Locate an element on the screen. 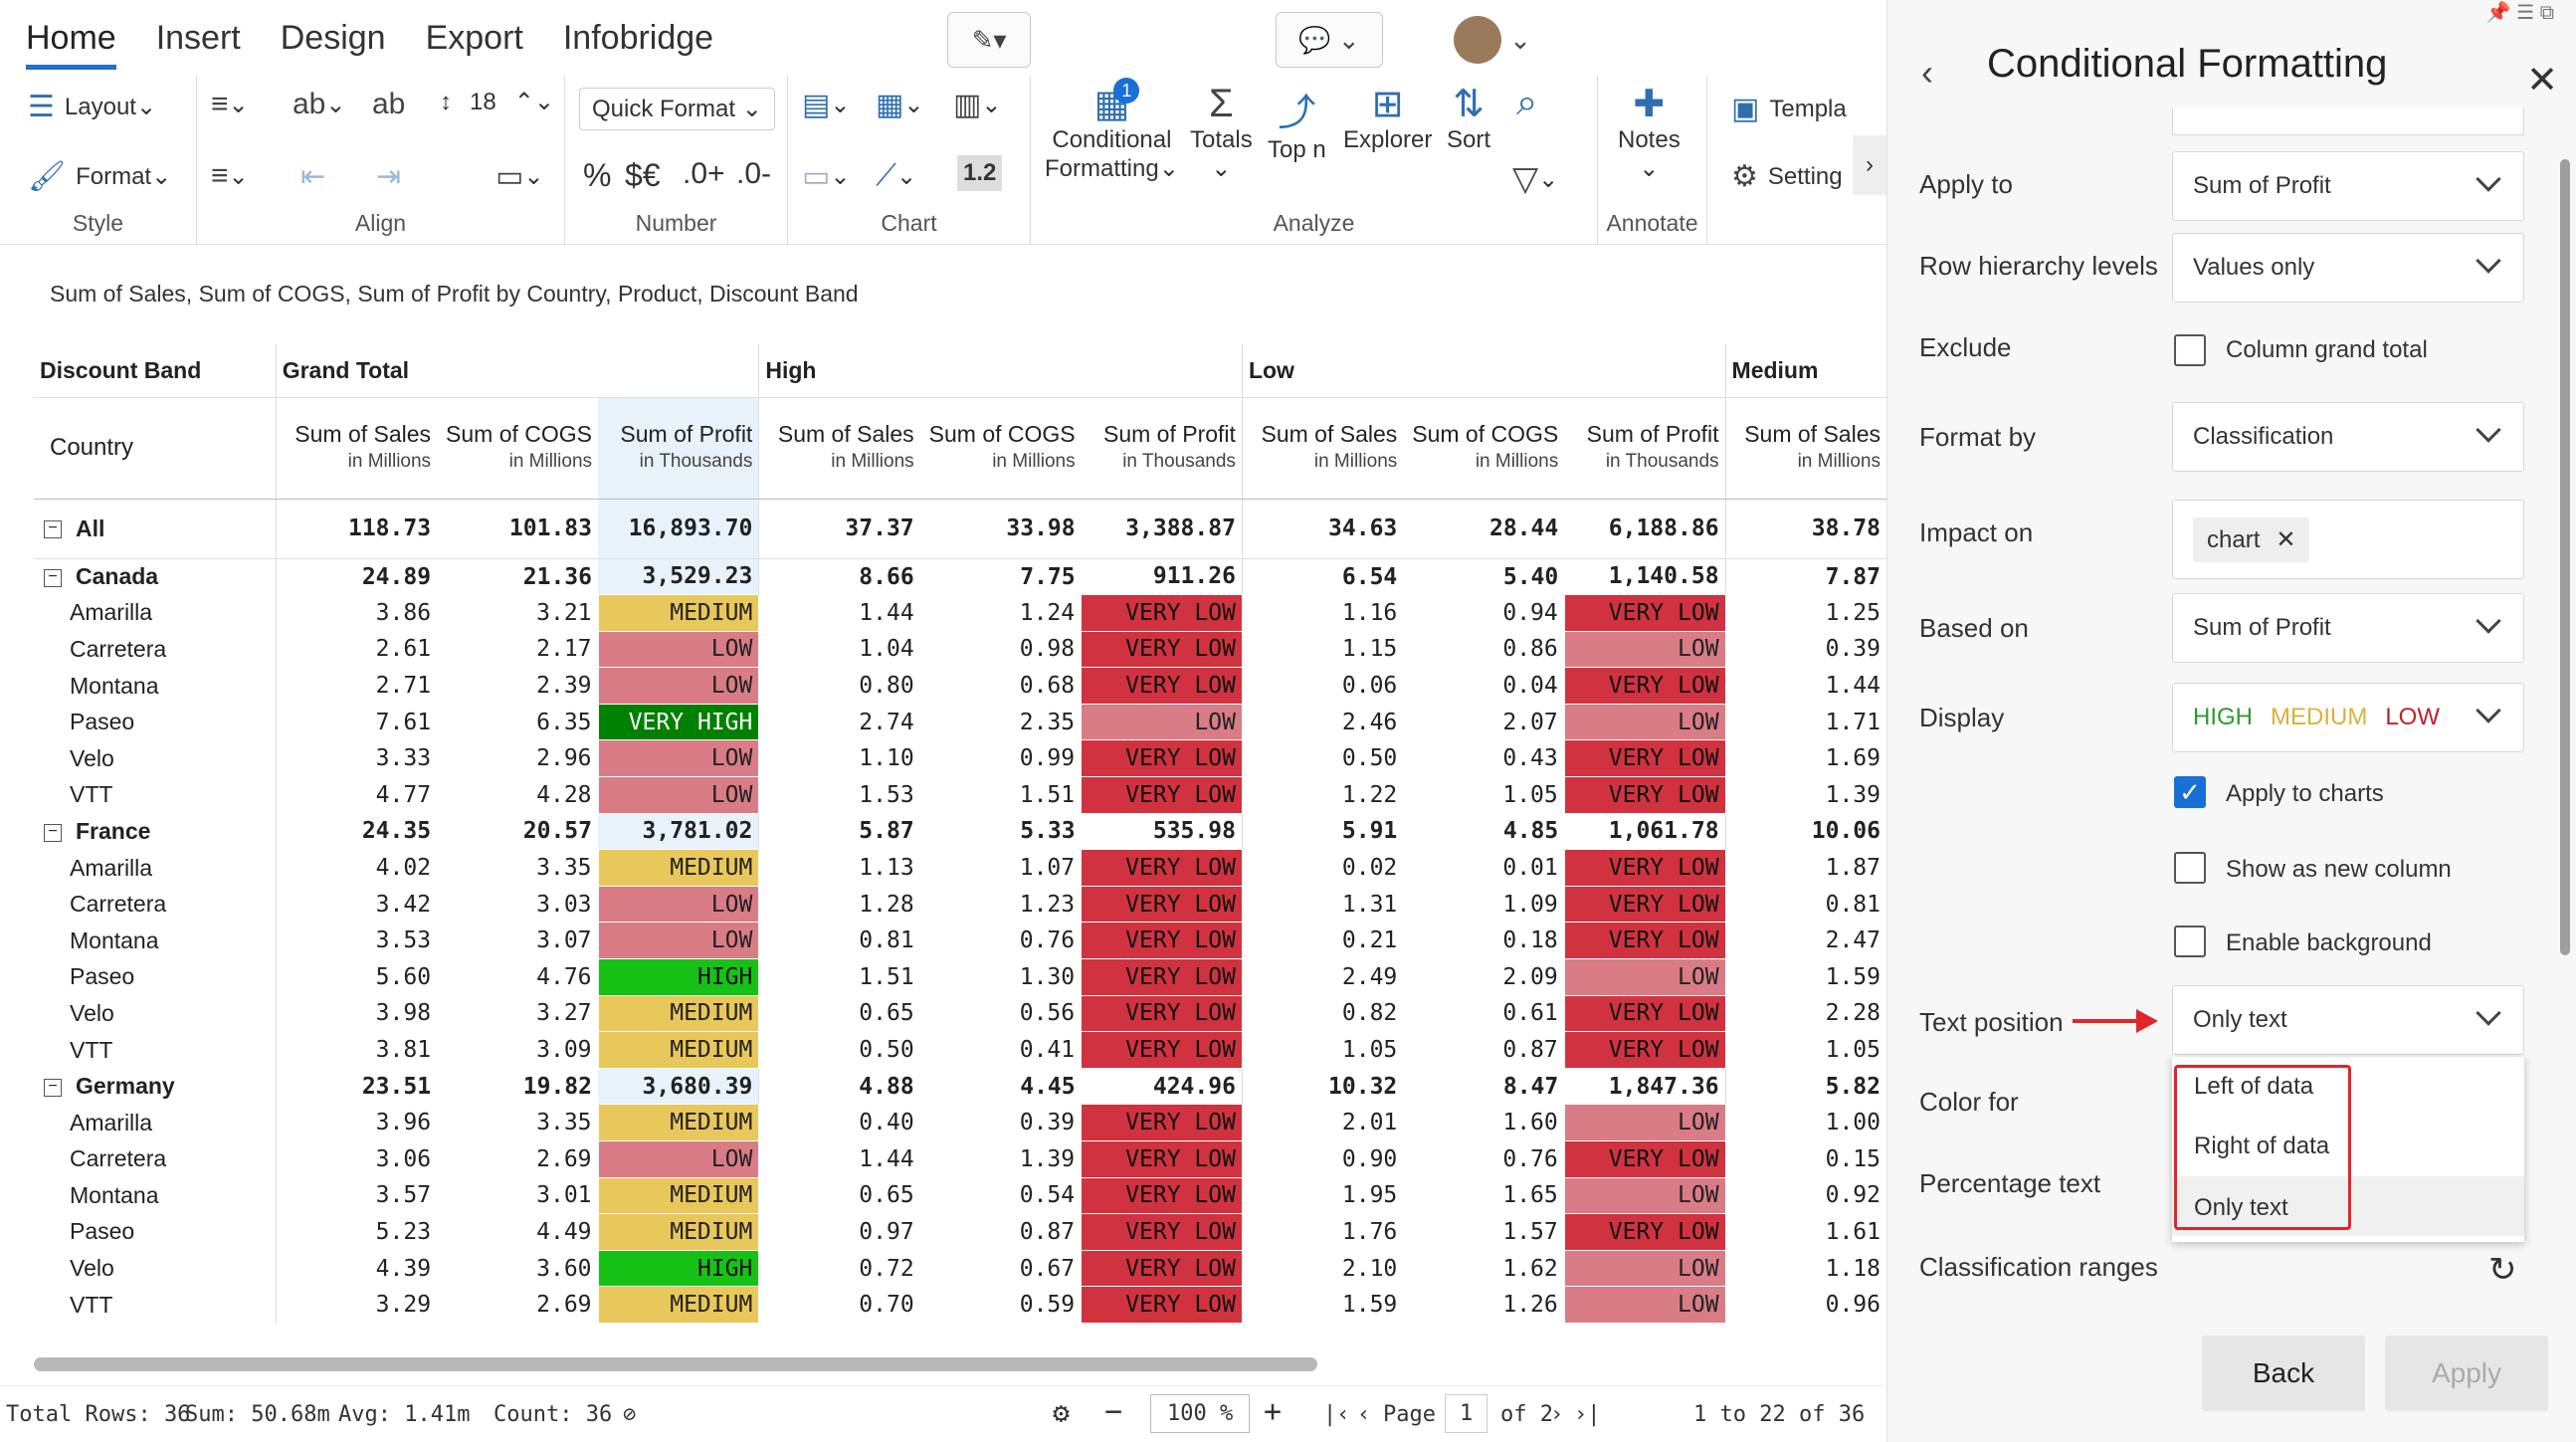 Image resolution: width=2576 pixels, height=1442 pixels. row-header: Paseo is located at coordinates (155, 722).